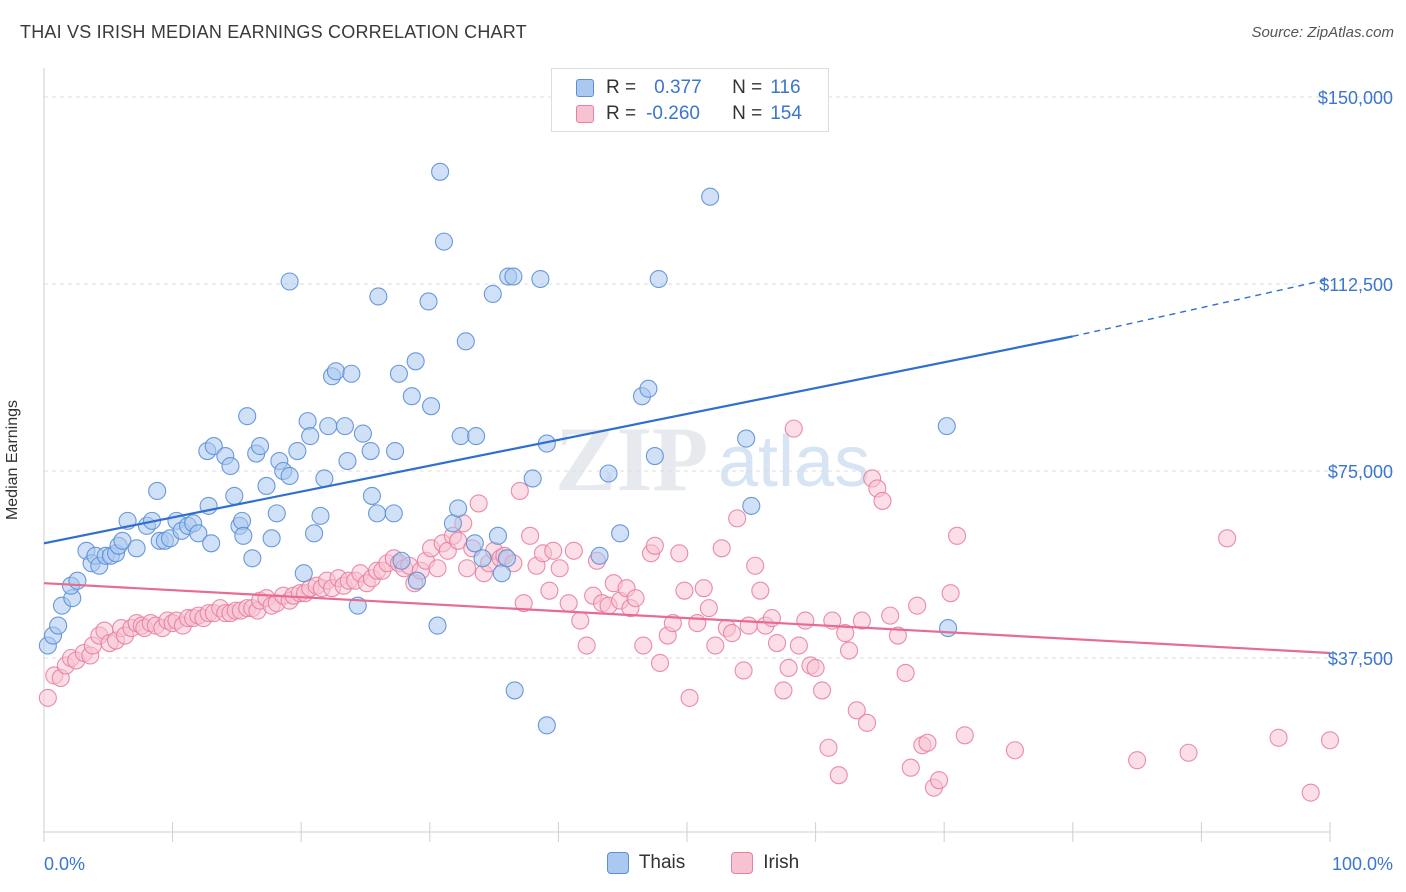  What do you see at coordinates (678, 87) in the screenshot?
I see `legend-r-value: 0.377` at bounding box center [678, 87].